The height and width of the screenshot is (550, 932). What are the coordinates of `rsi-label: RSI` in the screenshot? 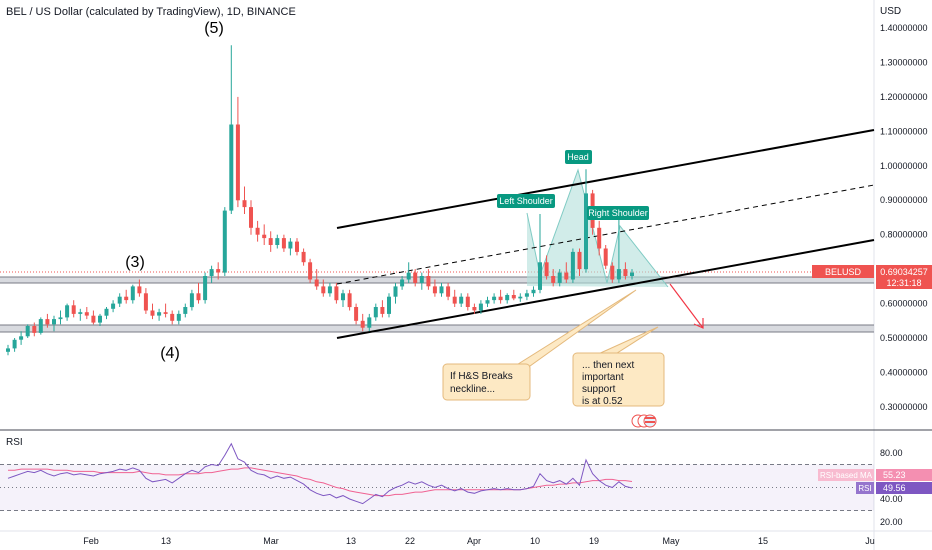 It's located at (864, 488).